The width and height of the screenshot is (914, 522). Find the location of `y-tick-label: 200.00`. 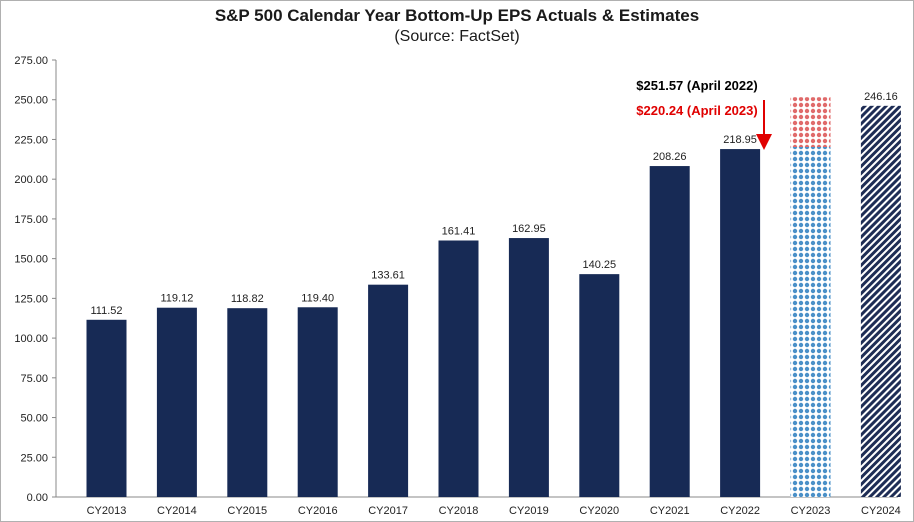

y-tick-label: 200.00 is located at coordinates (31, 180).